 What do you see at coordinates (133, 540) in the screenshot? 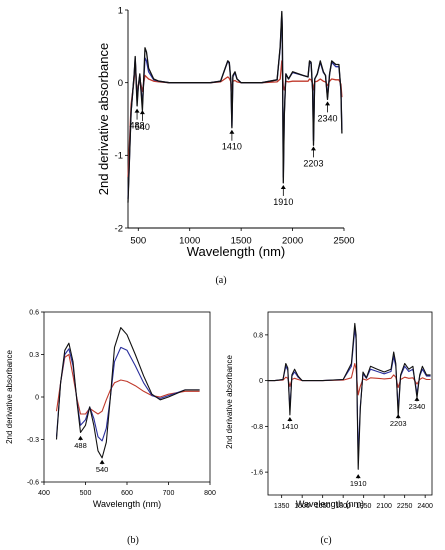
I see `panel-label: (b)` at bounding box center [133, 540].